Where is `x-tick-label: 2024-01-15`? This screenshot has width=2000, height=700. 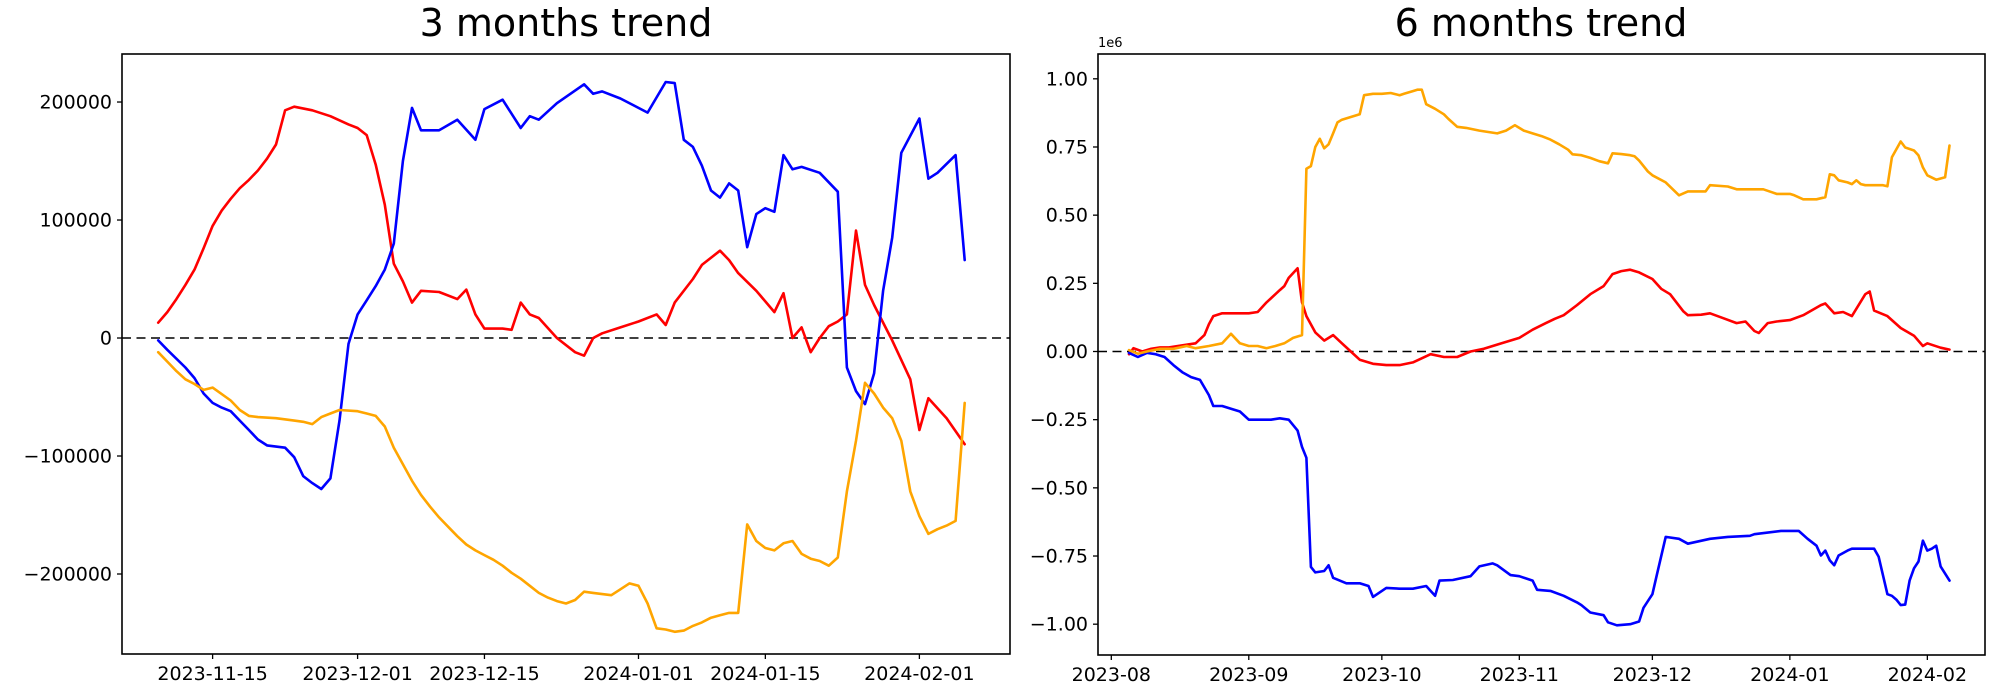
x-tick-label: 2024-01-15 is located at coordinates (765, 674).